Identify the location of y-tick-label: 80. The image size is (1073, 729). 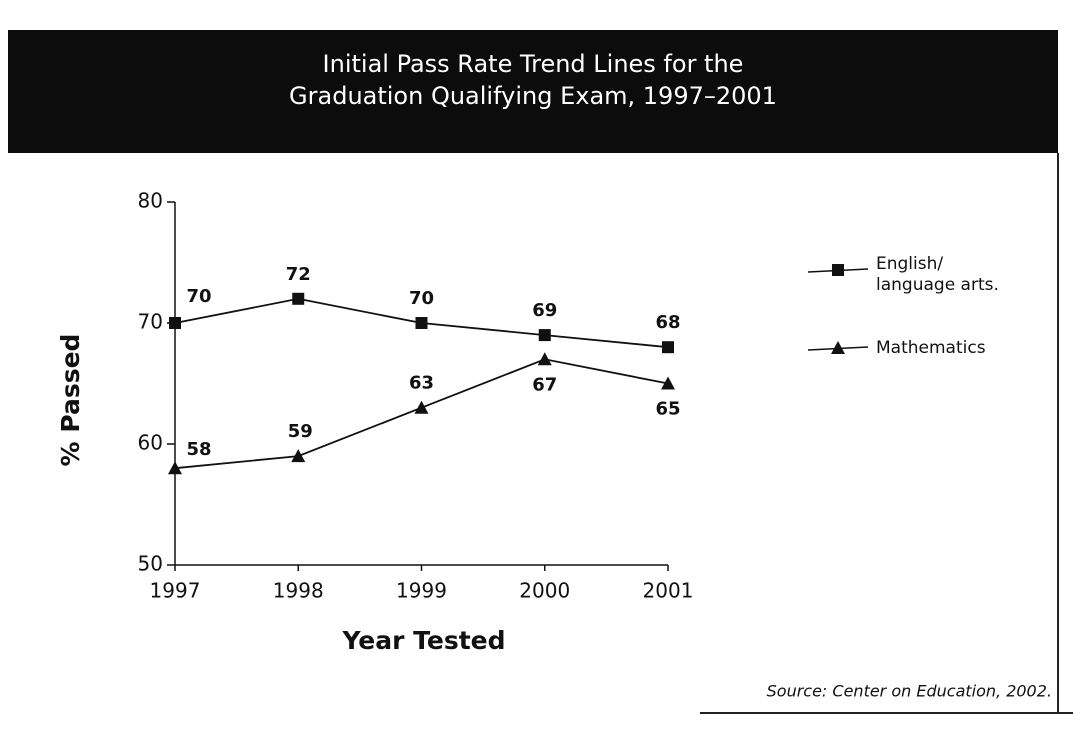
(150, 201).